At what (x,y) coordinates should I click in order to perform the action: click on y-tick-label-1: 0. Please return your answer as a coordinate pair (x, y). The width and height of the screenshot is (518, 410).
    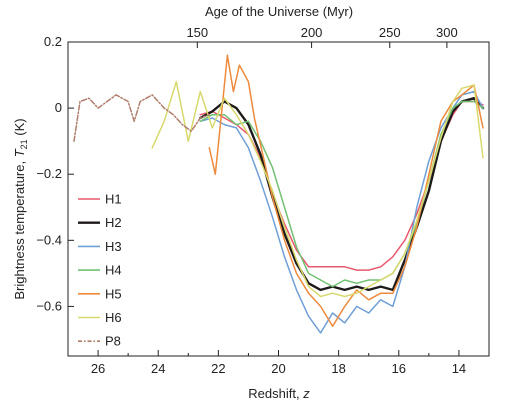
    Looking at the image, I should click on (58, 107).